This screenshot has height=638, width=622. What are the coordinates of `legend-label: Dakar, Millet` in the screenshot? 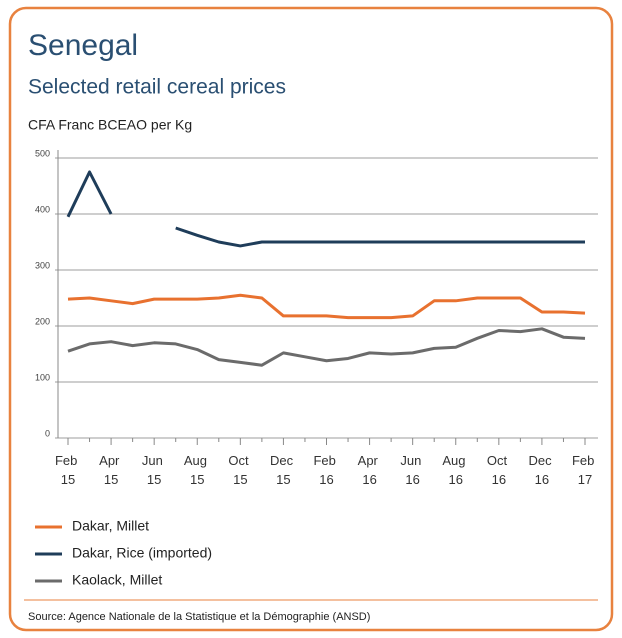 It's located at (110, 526).